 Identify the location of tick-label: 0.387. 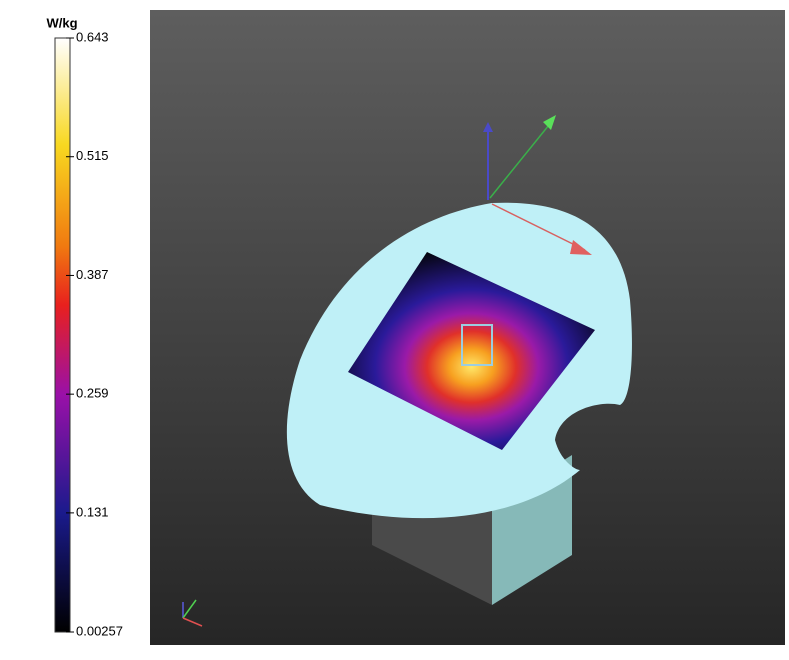
(92, 274).